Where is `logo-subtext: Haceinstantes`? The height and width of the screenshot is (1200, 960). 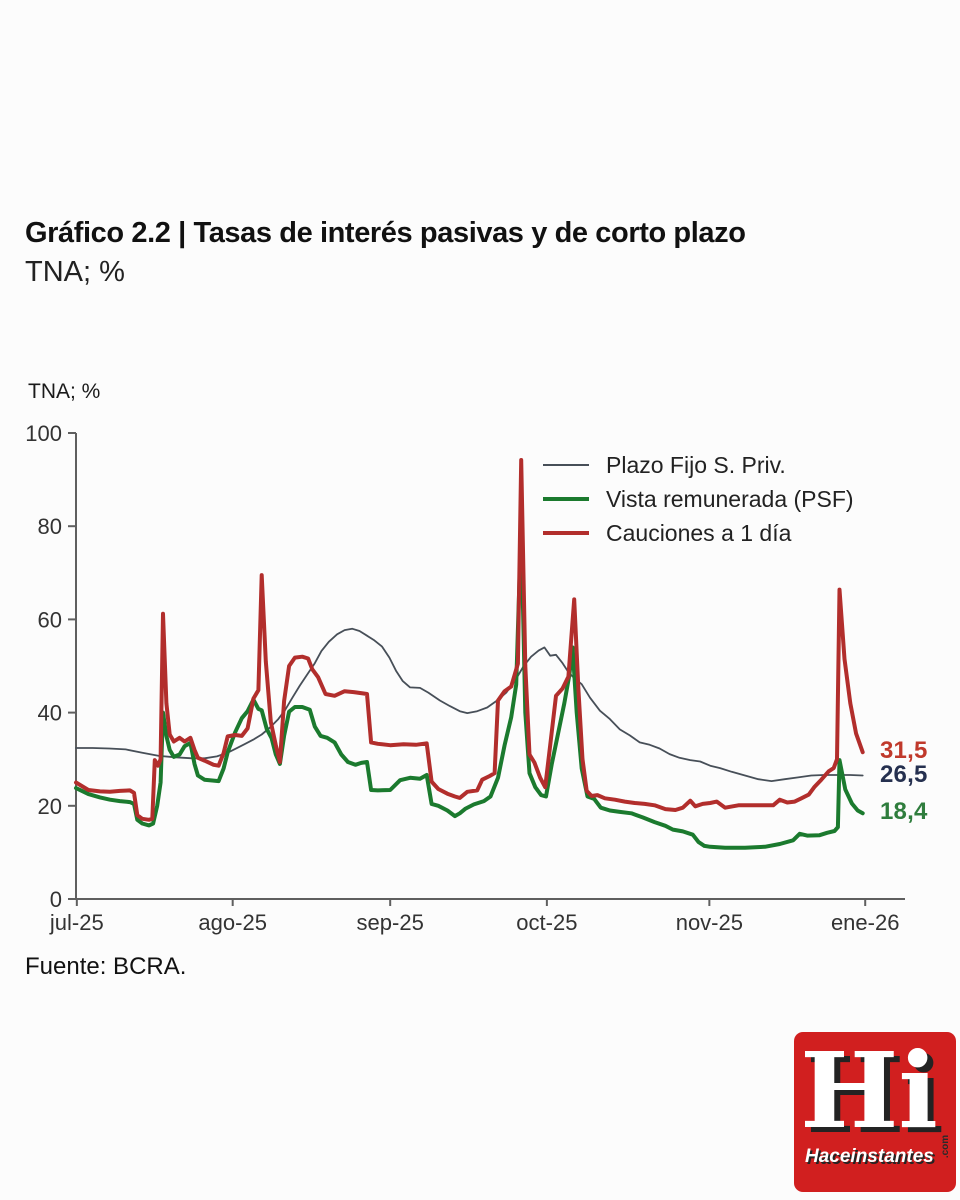
logo-subtext: Haceinstantes is located at coordinates (869, 1156).